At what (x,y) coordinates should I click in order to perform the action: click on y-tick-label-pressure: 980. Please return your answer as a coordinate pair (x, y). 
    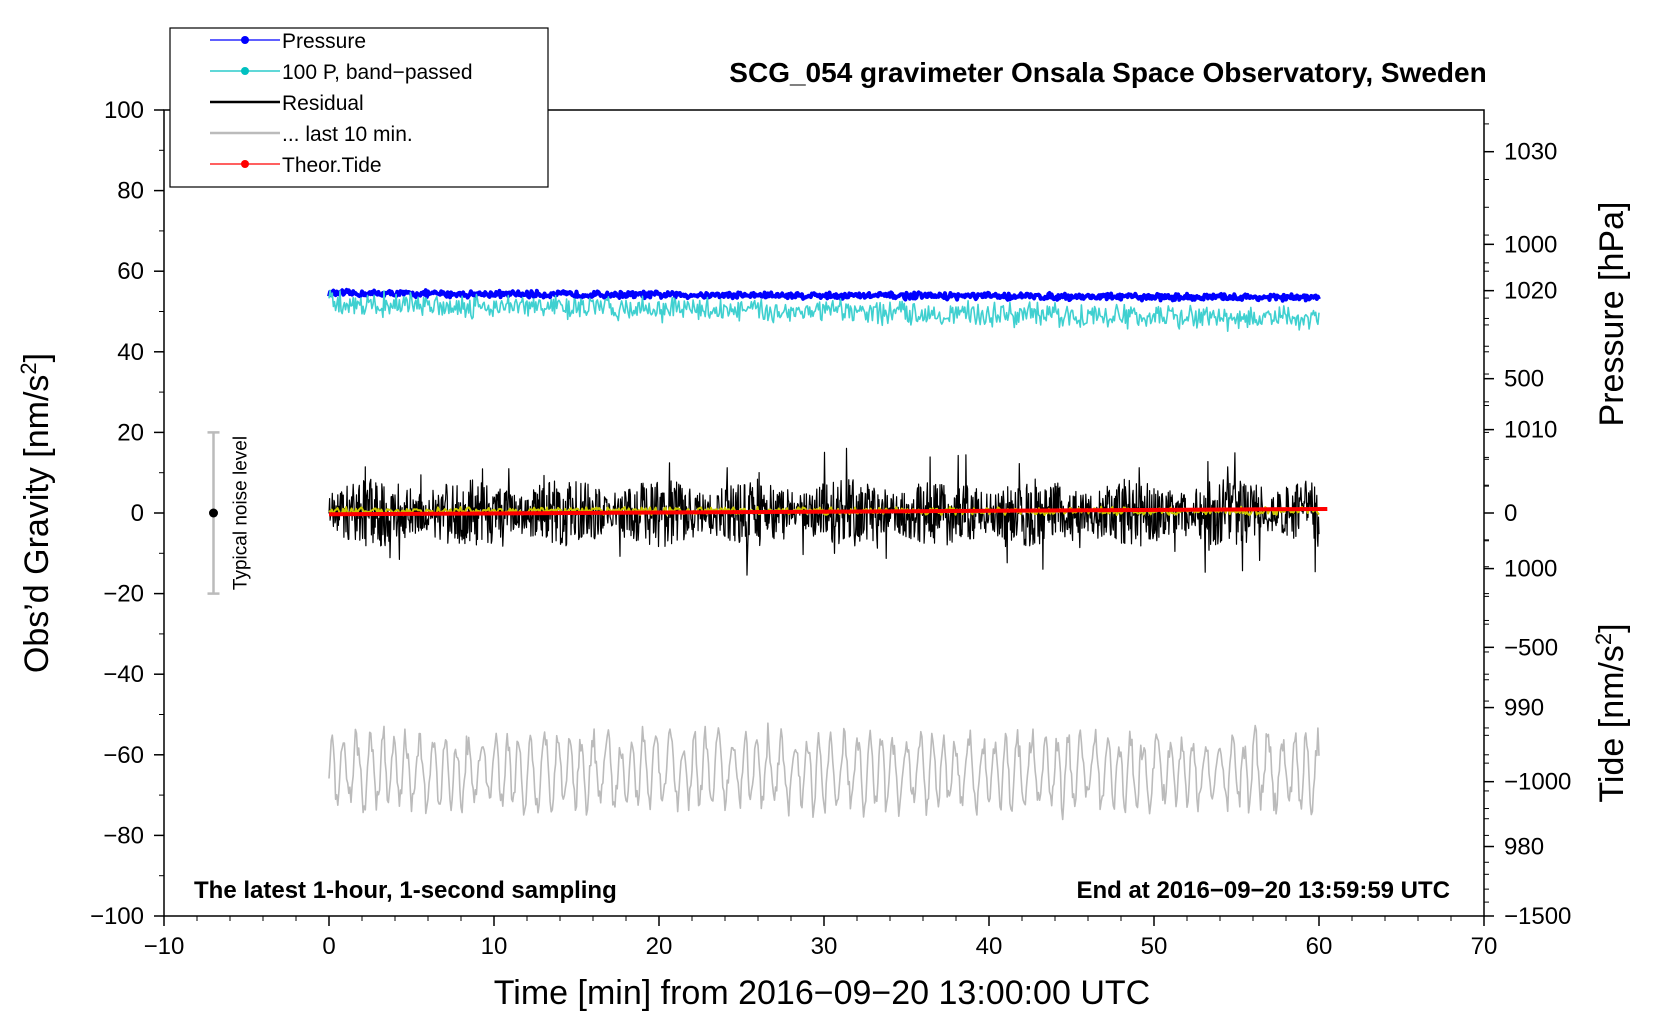
    Looking at the image, I should click on (1524, 847).